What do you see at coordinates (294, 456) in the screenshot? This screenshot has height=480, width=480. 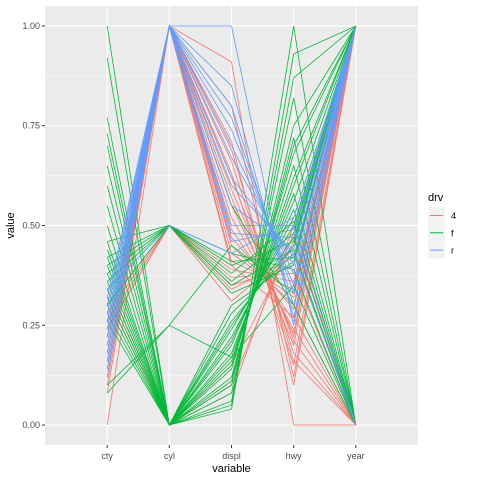 I see `x-tick-label: hwy` at bounding box center [294, 456].